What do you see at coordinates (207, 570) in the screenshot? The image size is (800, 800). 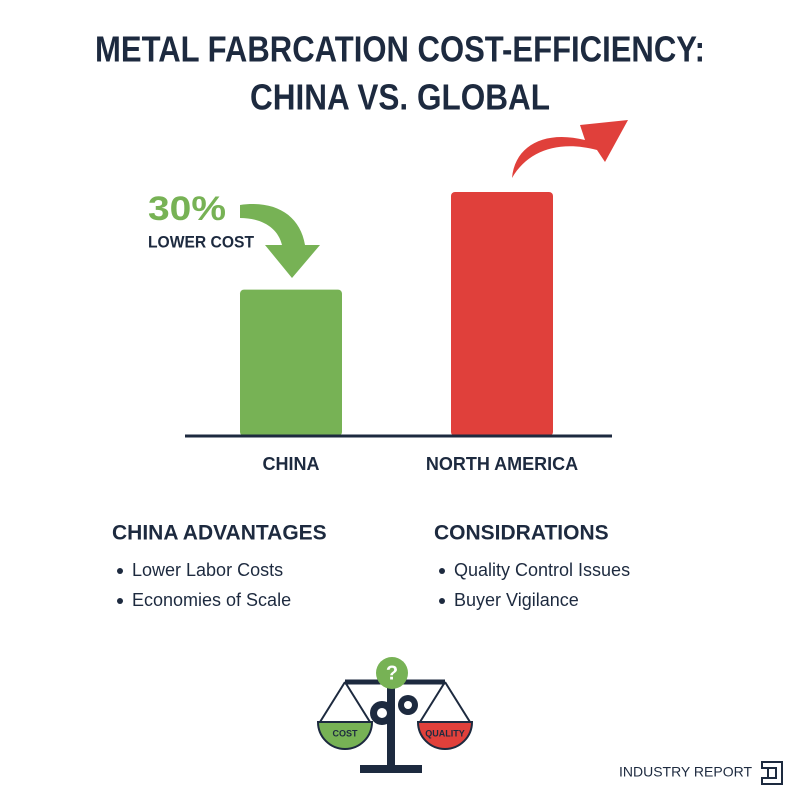 I see `section-item: Lower Labor Costs` at bounding box center [207, 570].